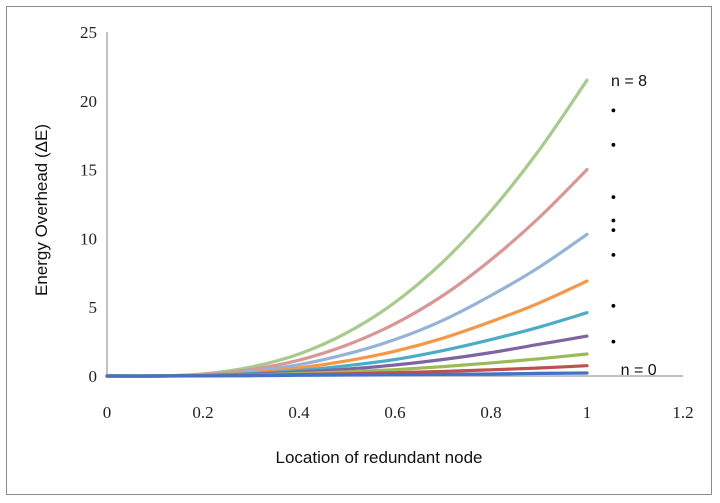 The width and height of the screenshot is (720, 503). Describe the element at coordinates (394, 412) in the screenshot. I see `x-tick-label: 0.6` at that location.